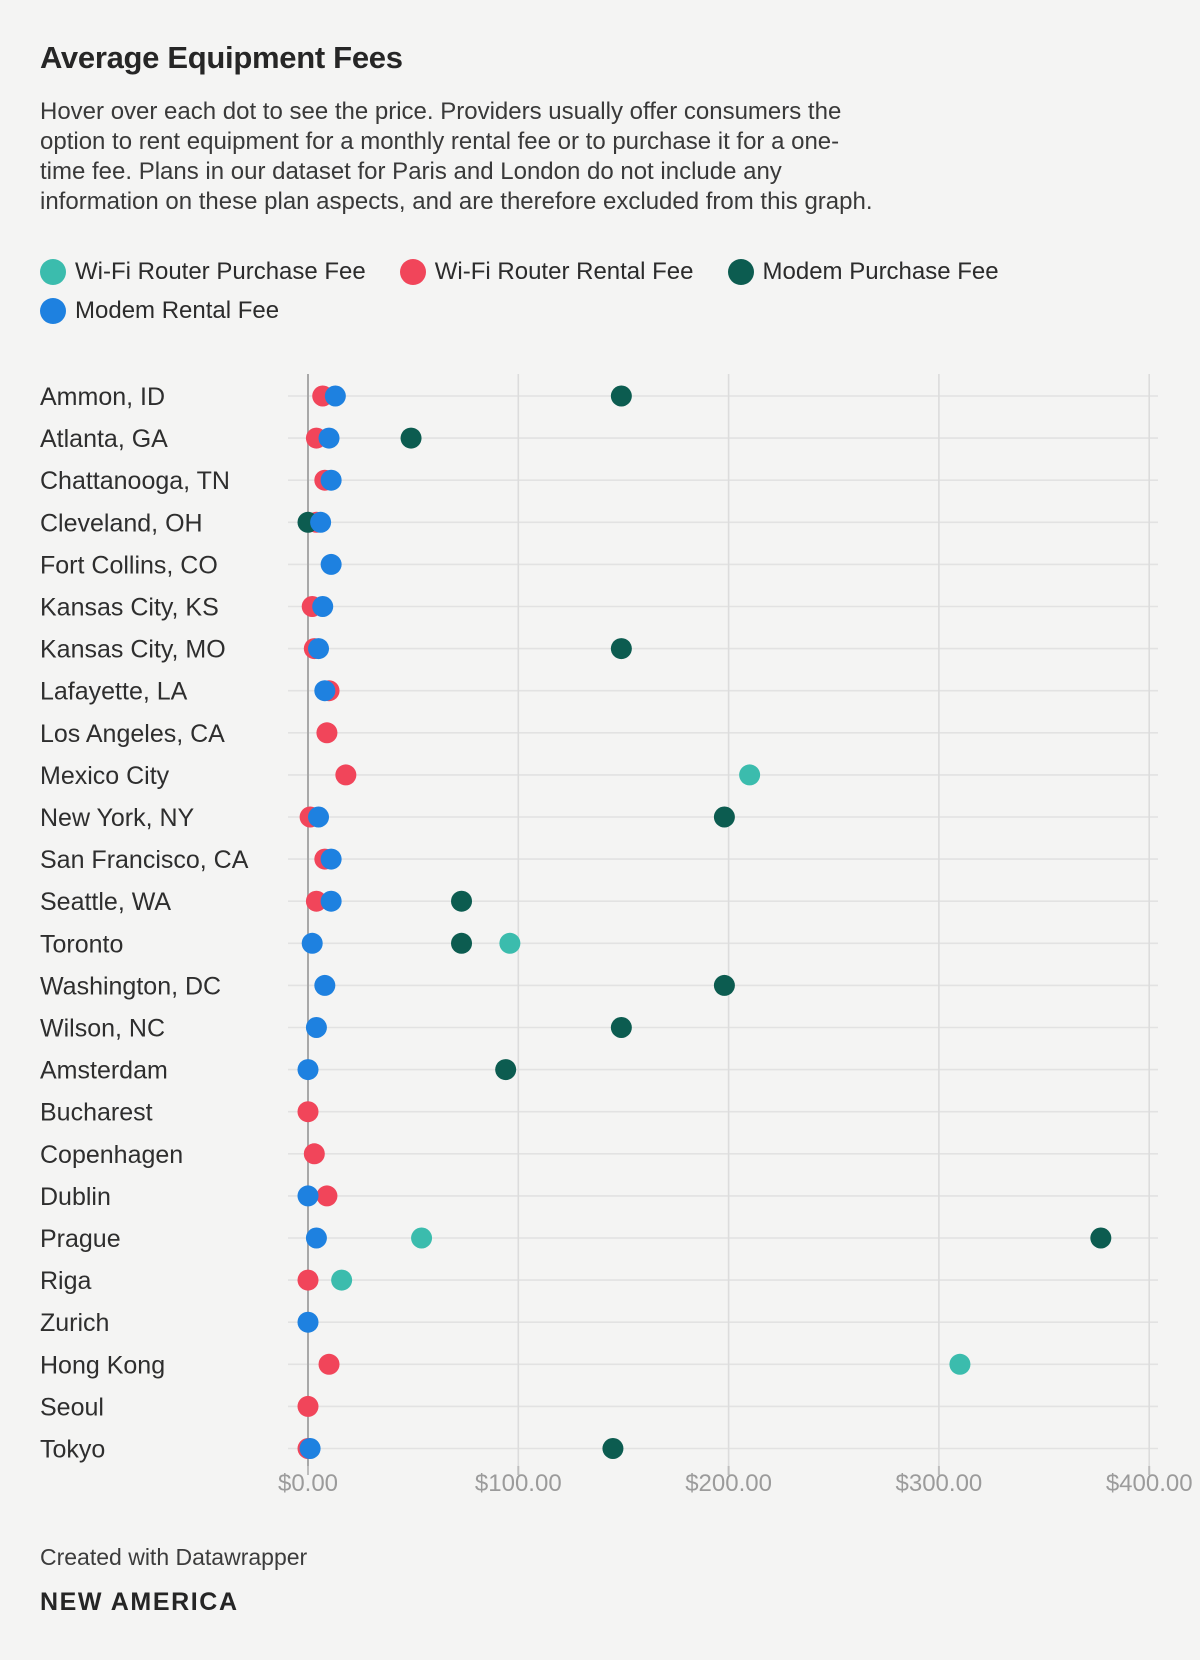  Describe the element at coordinates (133, 650) in the screenshot. I see `row-label: Kansas City, MO` at that location.